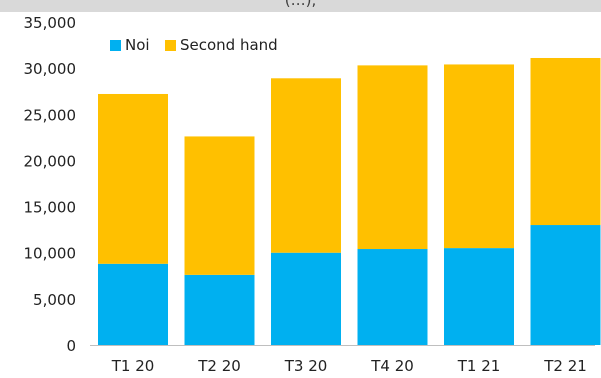 This screenshot has width=601, height=378. Describe the element at coordinates (133, 366) in the screenshot. I see `x-tick-label: T1 20` at that location.